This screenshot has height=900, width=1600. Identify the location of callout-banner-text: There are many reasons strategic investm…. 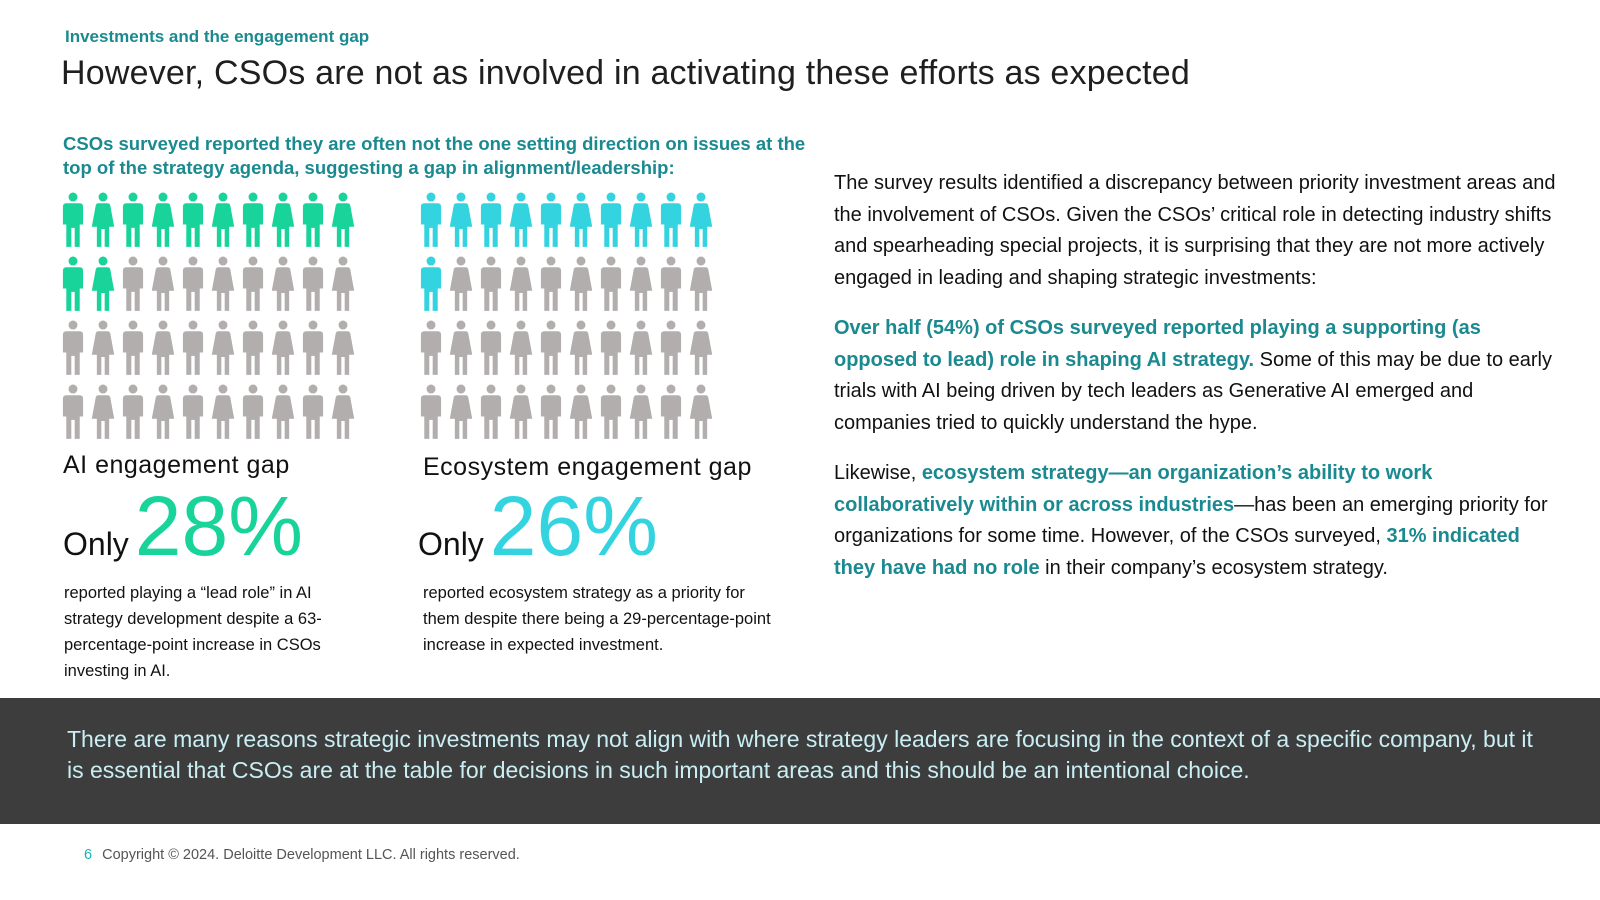
(800, 754).